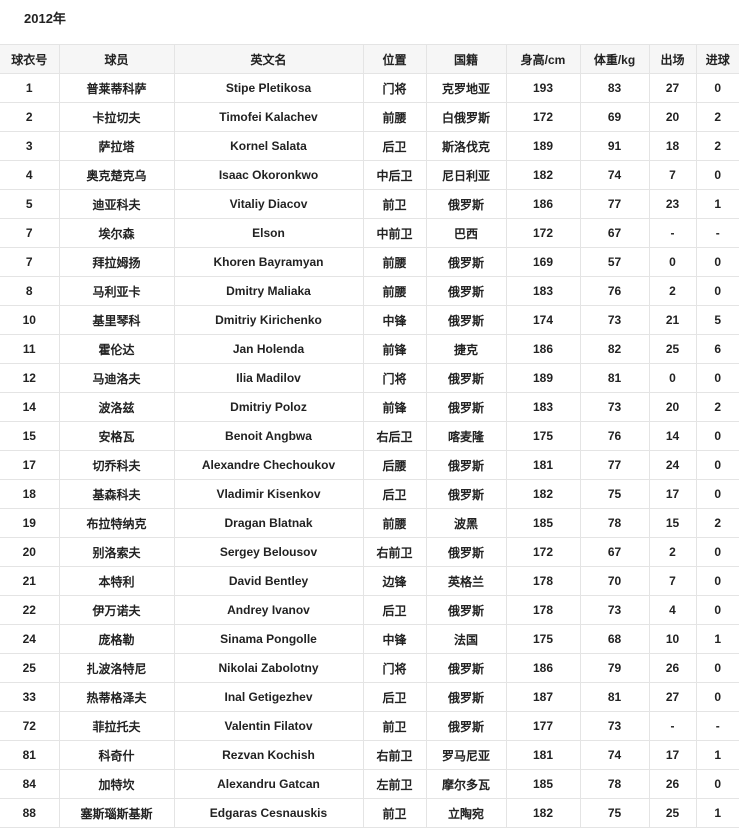 This screenshot has height=828, width=739. I want to click on cell-nationality: 白俄罗斯, so click(466, 117).